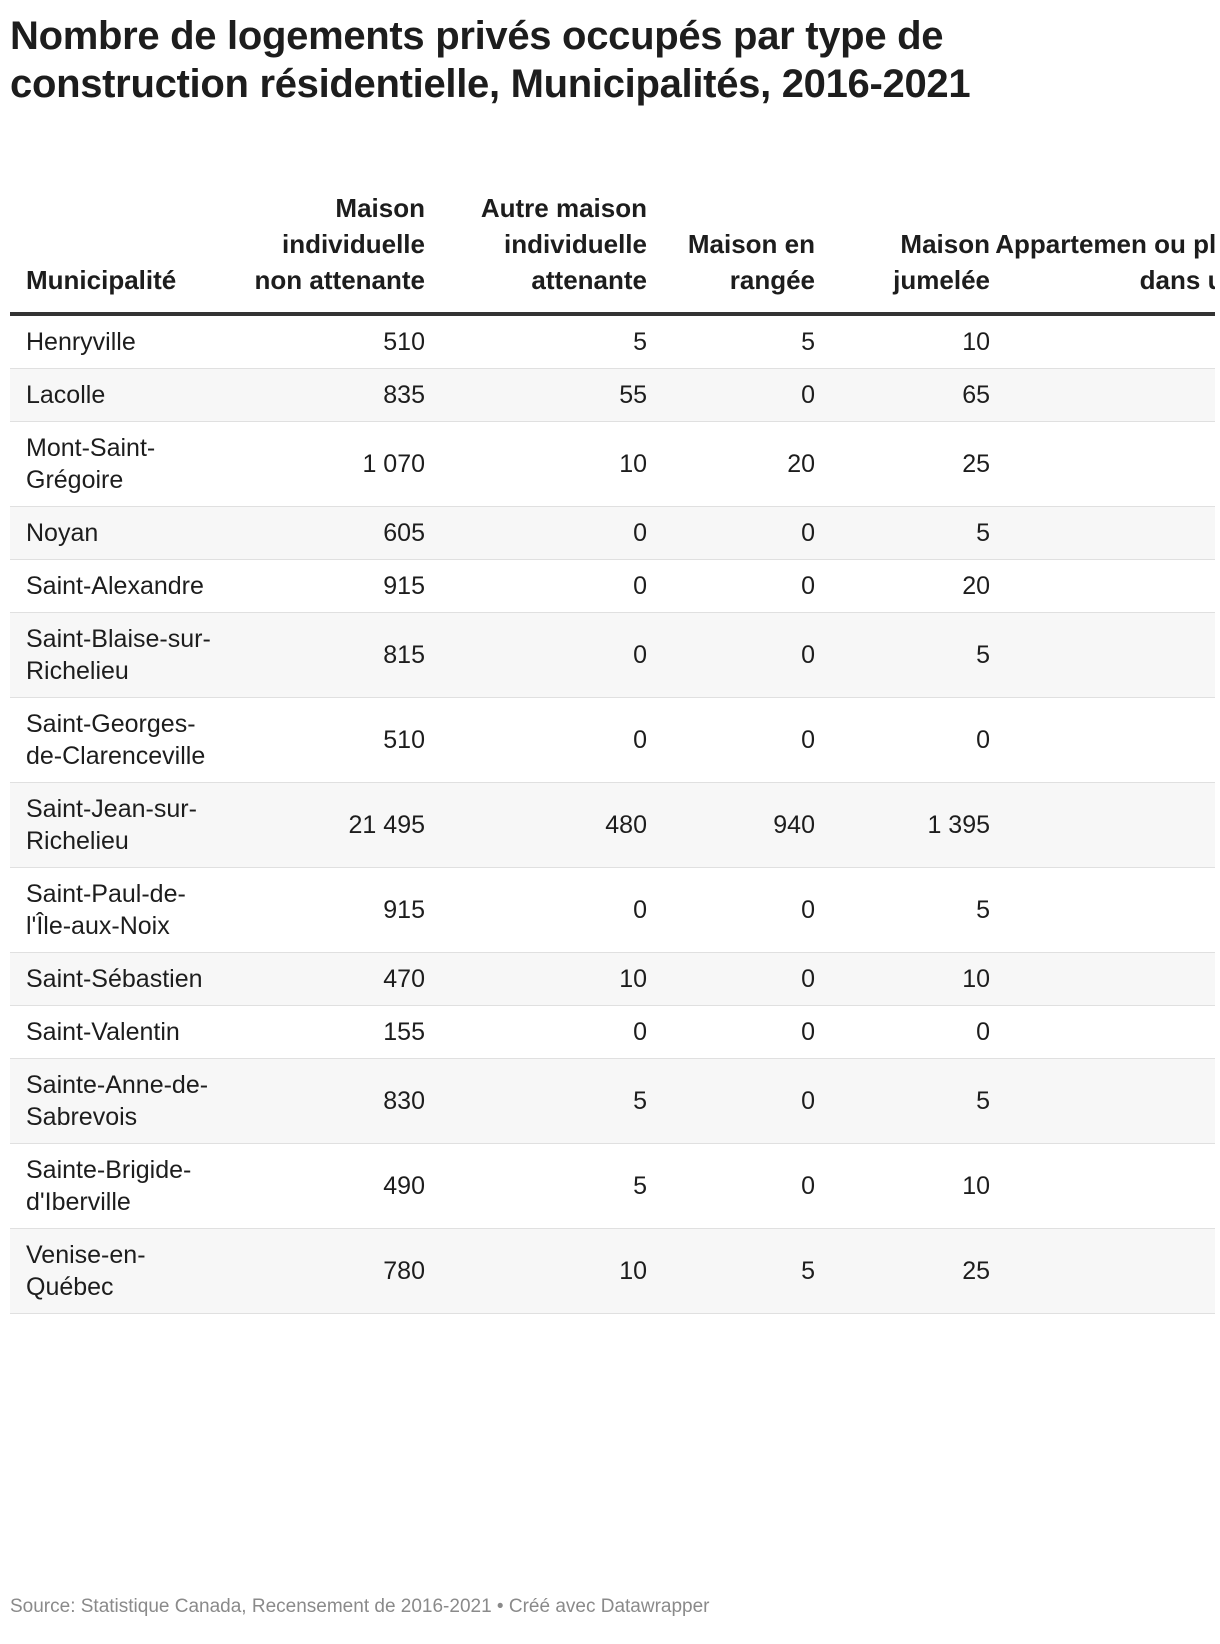 This screenshot has width=1220, height=1644. I want to click on value-cell: 830, so click(332, 1101).